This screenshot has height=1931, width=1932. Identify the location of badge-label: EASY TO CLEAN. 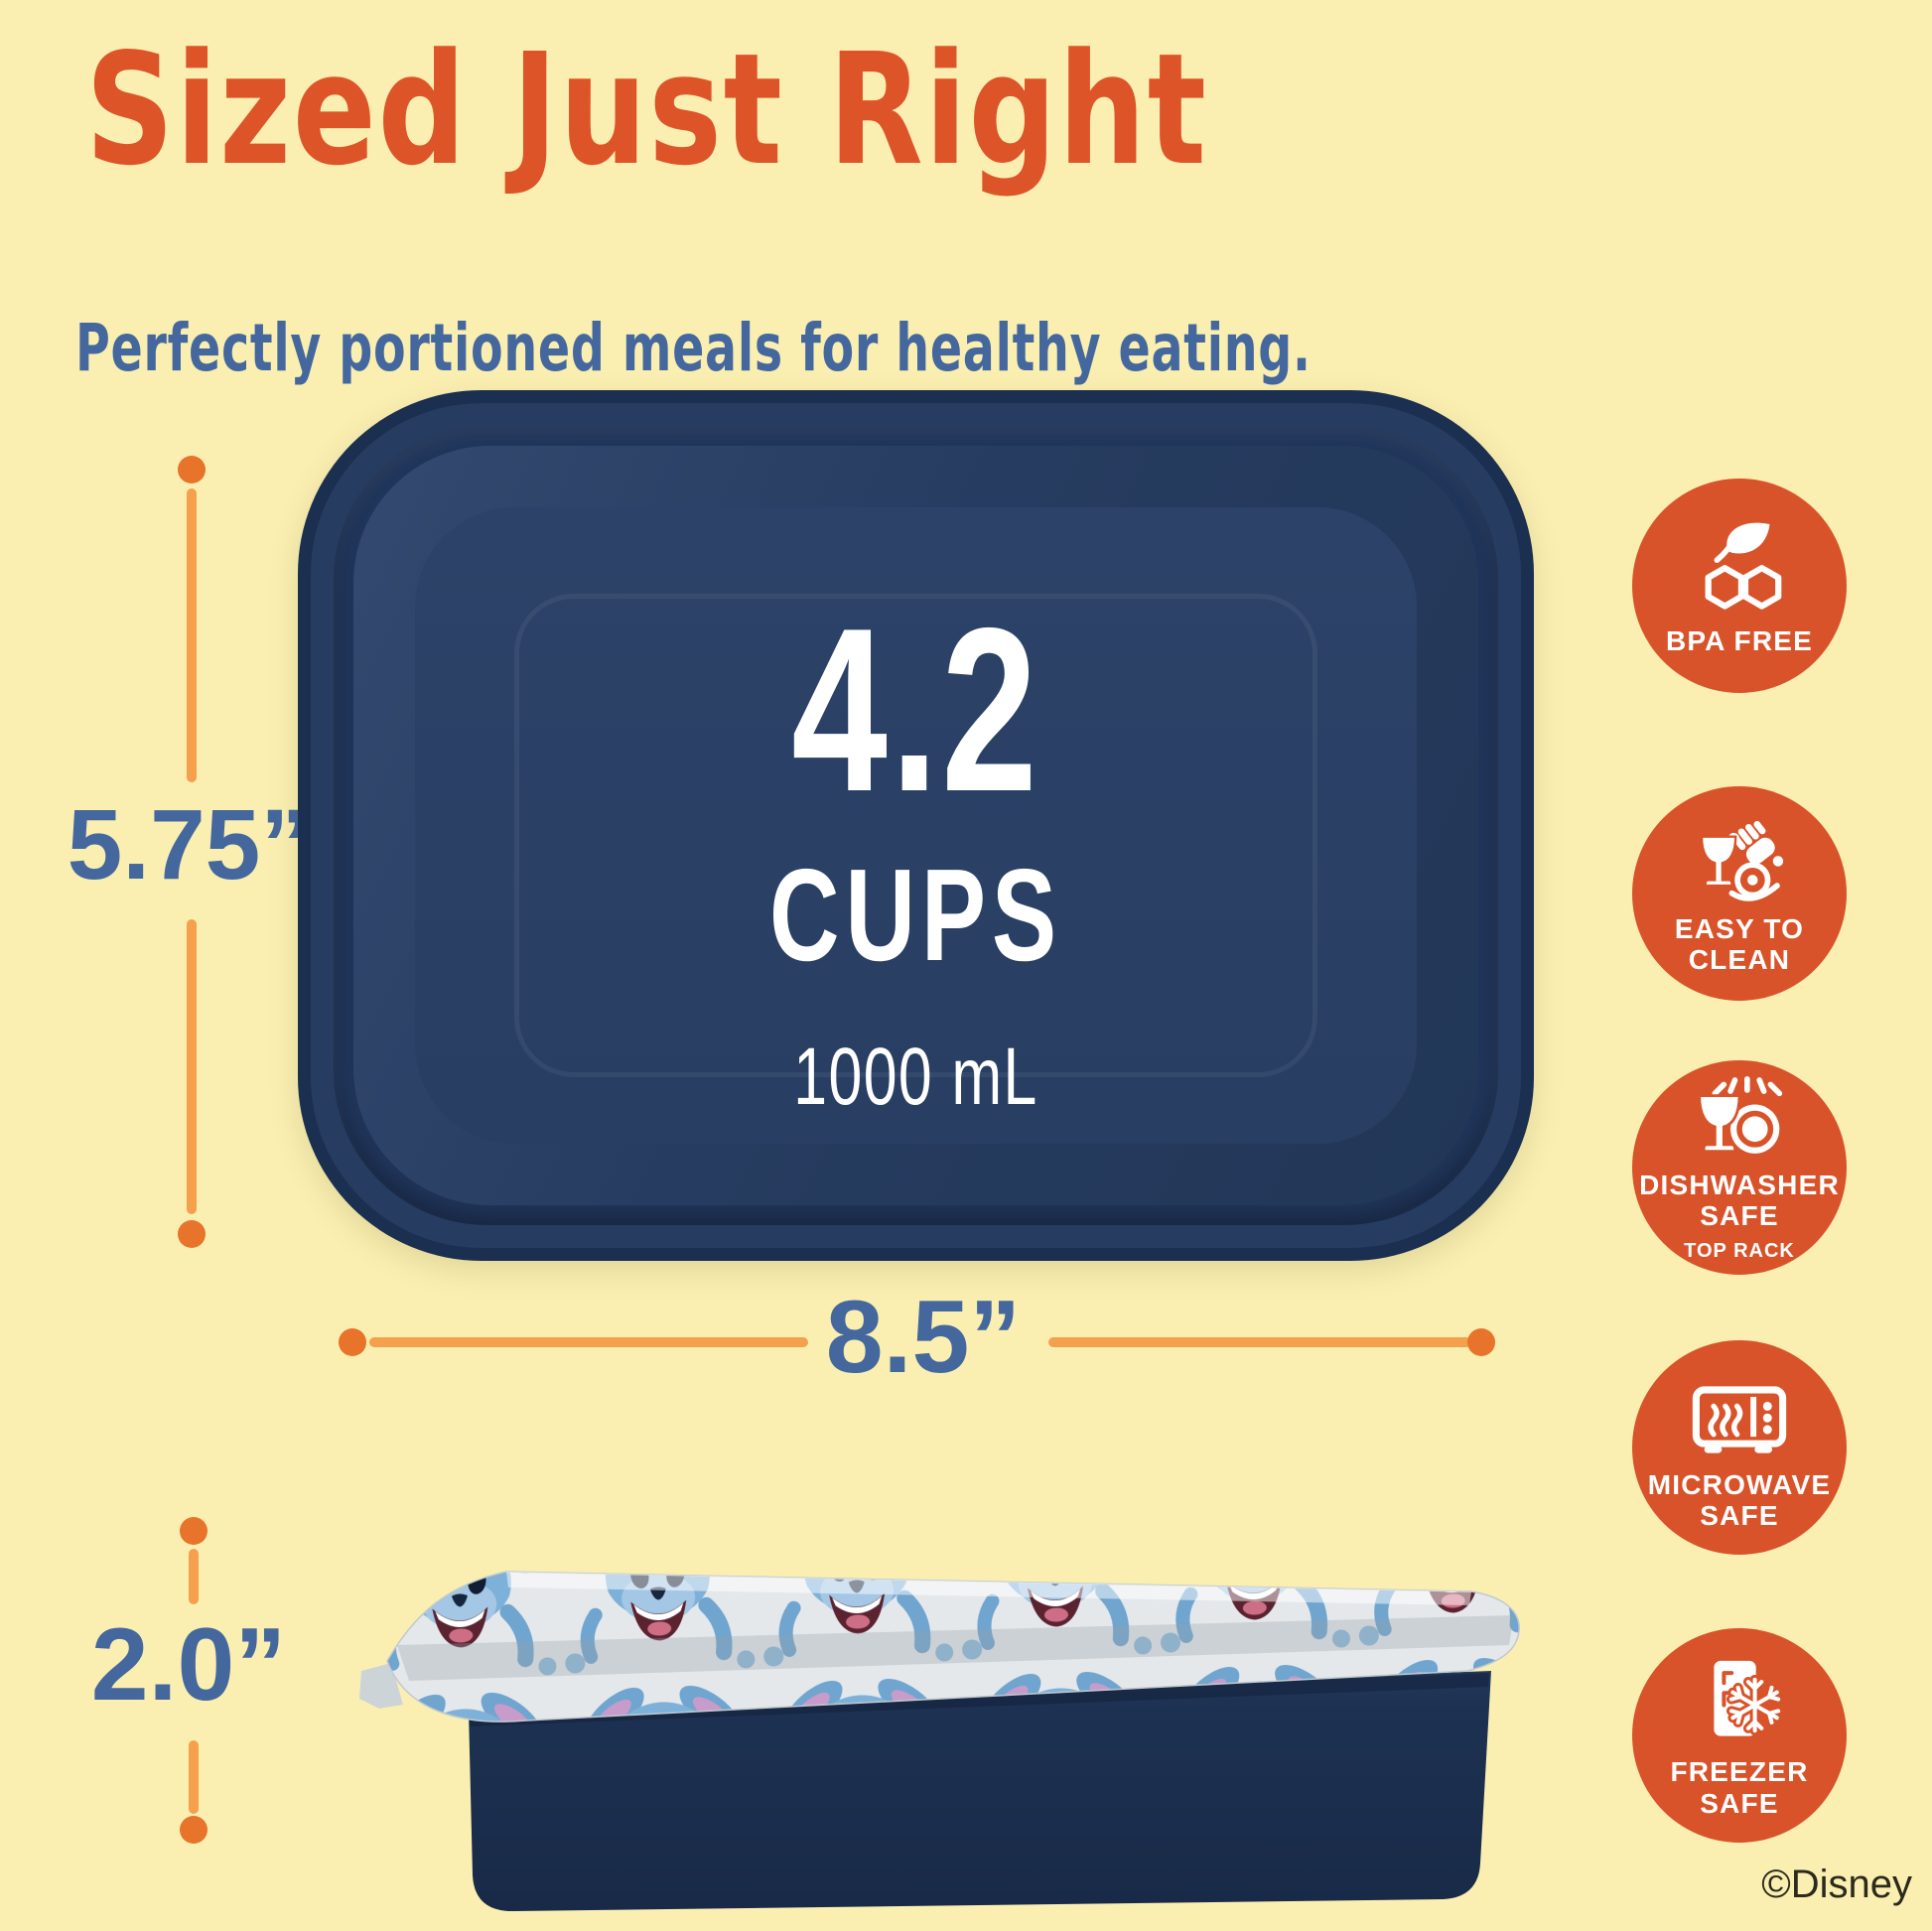
(1740, 943).